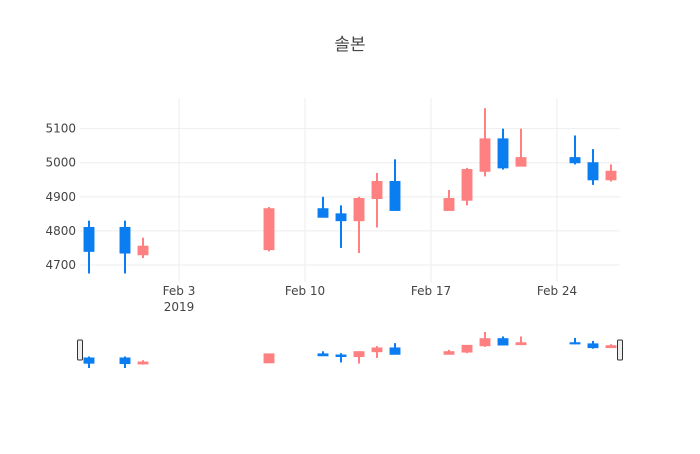 The width and height of the screenshot is (700, 454). What do you see at coordinates (179, 299) in the screenshot?
I see `x-tick-label: Feb 3 2019` at bounding box center [179, 299].